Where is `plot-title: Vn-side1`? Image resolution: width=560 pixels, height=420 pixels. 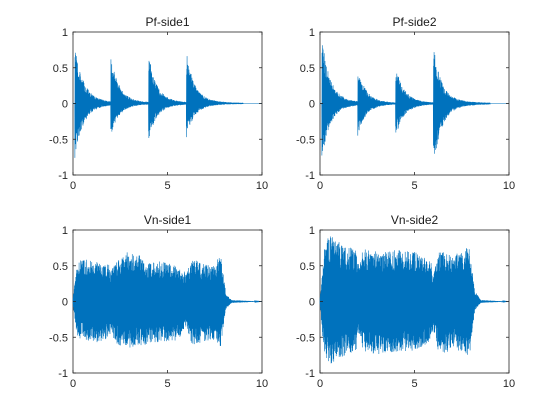
plot-title: Vn-side1 is located at coordinates (168, 220).